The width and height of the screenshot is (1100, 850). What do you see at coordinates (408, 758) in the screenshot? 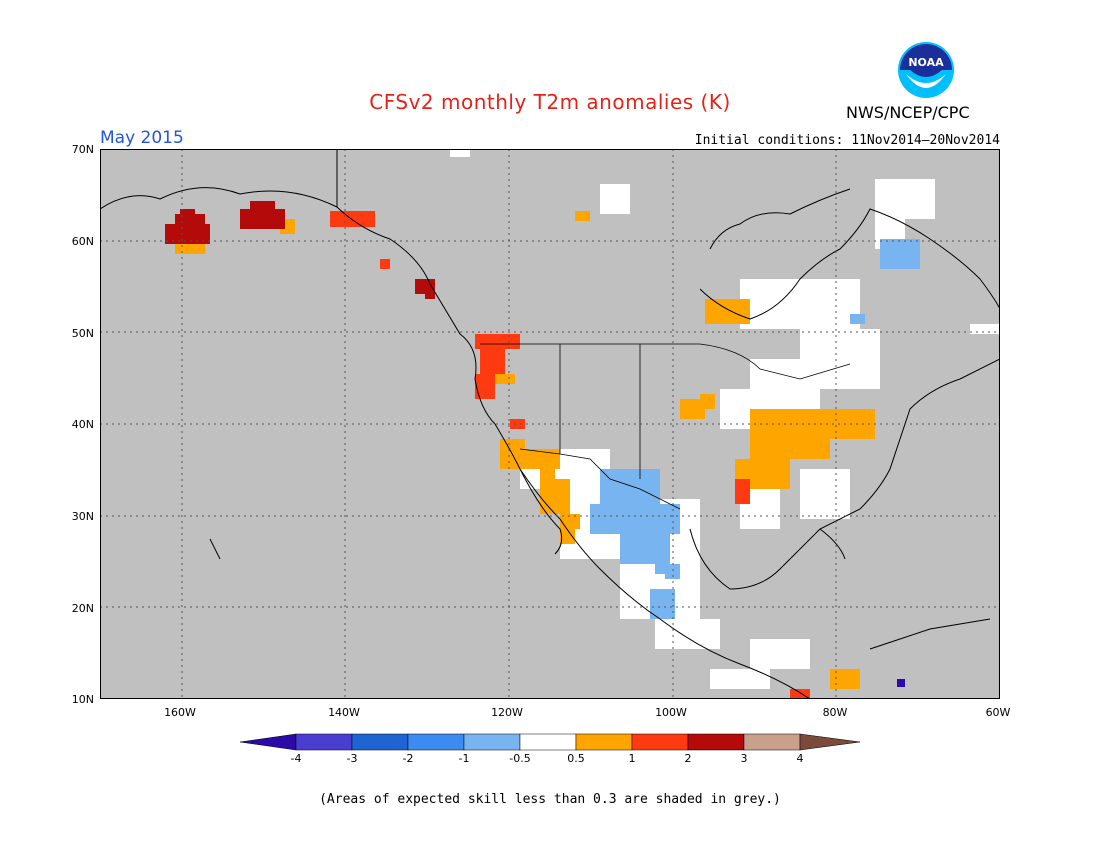
I see `colorbar-tick: -2` at bounding box center [408, 758].